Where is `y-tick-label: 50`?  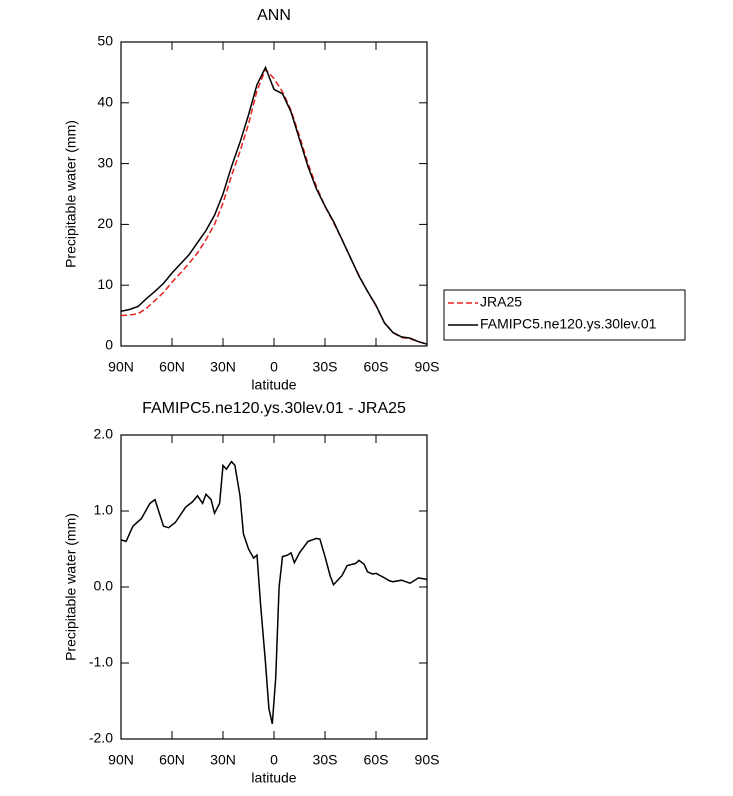
y-tick-label: 50 is located at coordinates (105, 41).